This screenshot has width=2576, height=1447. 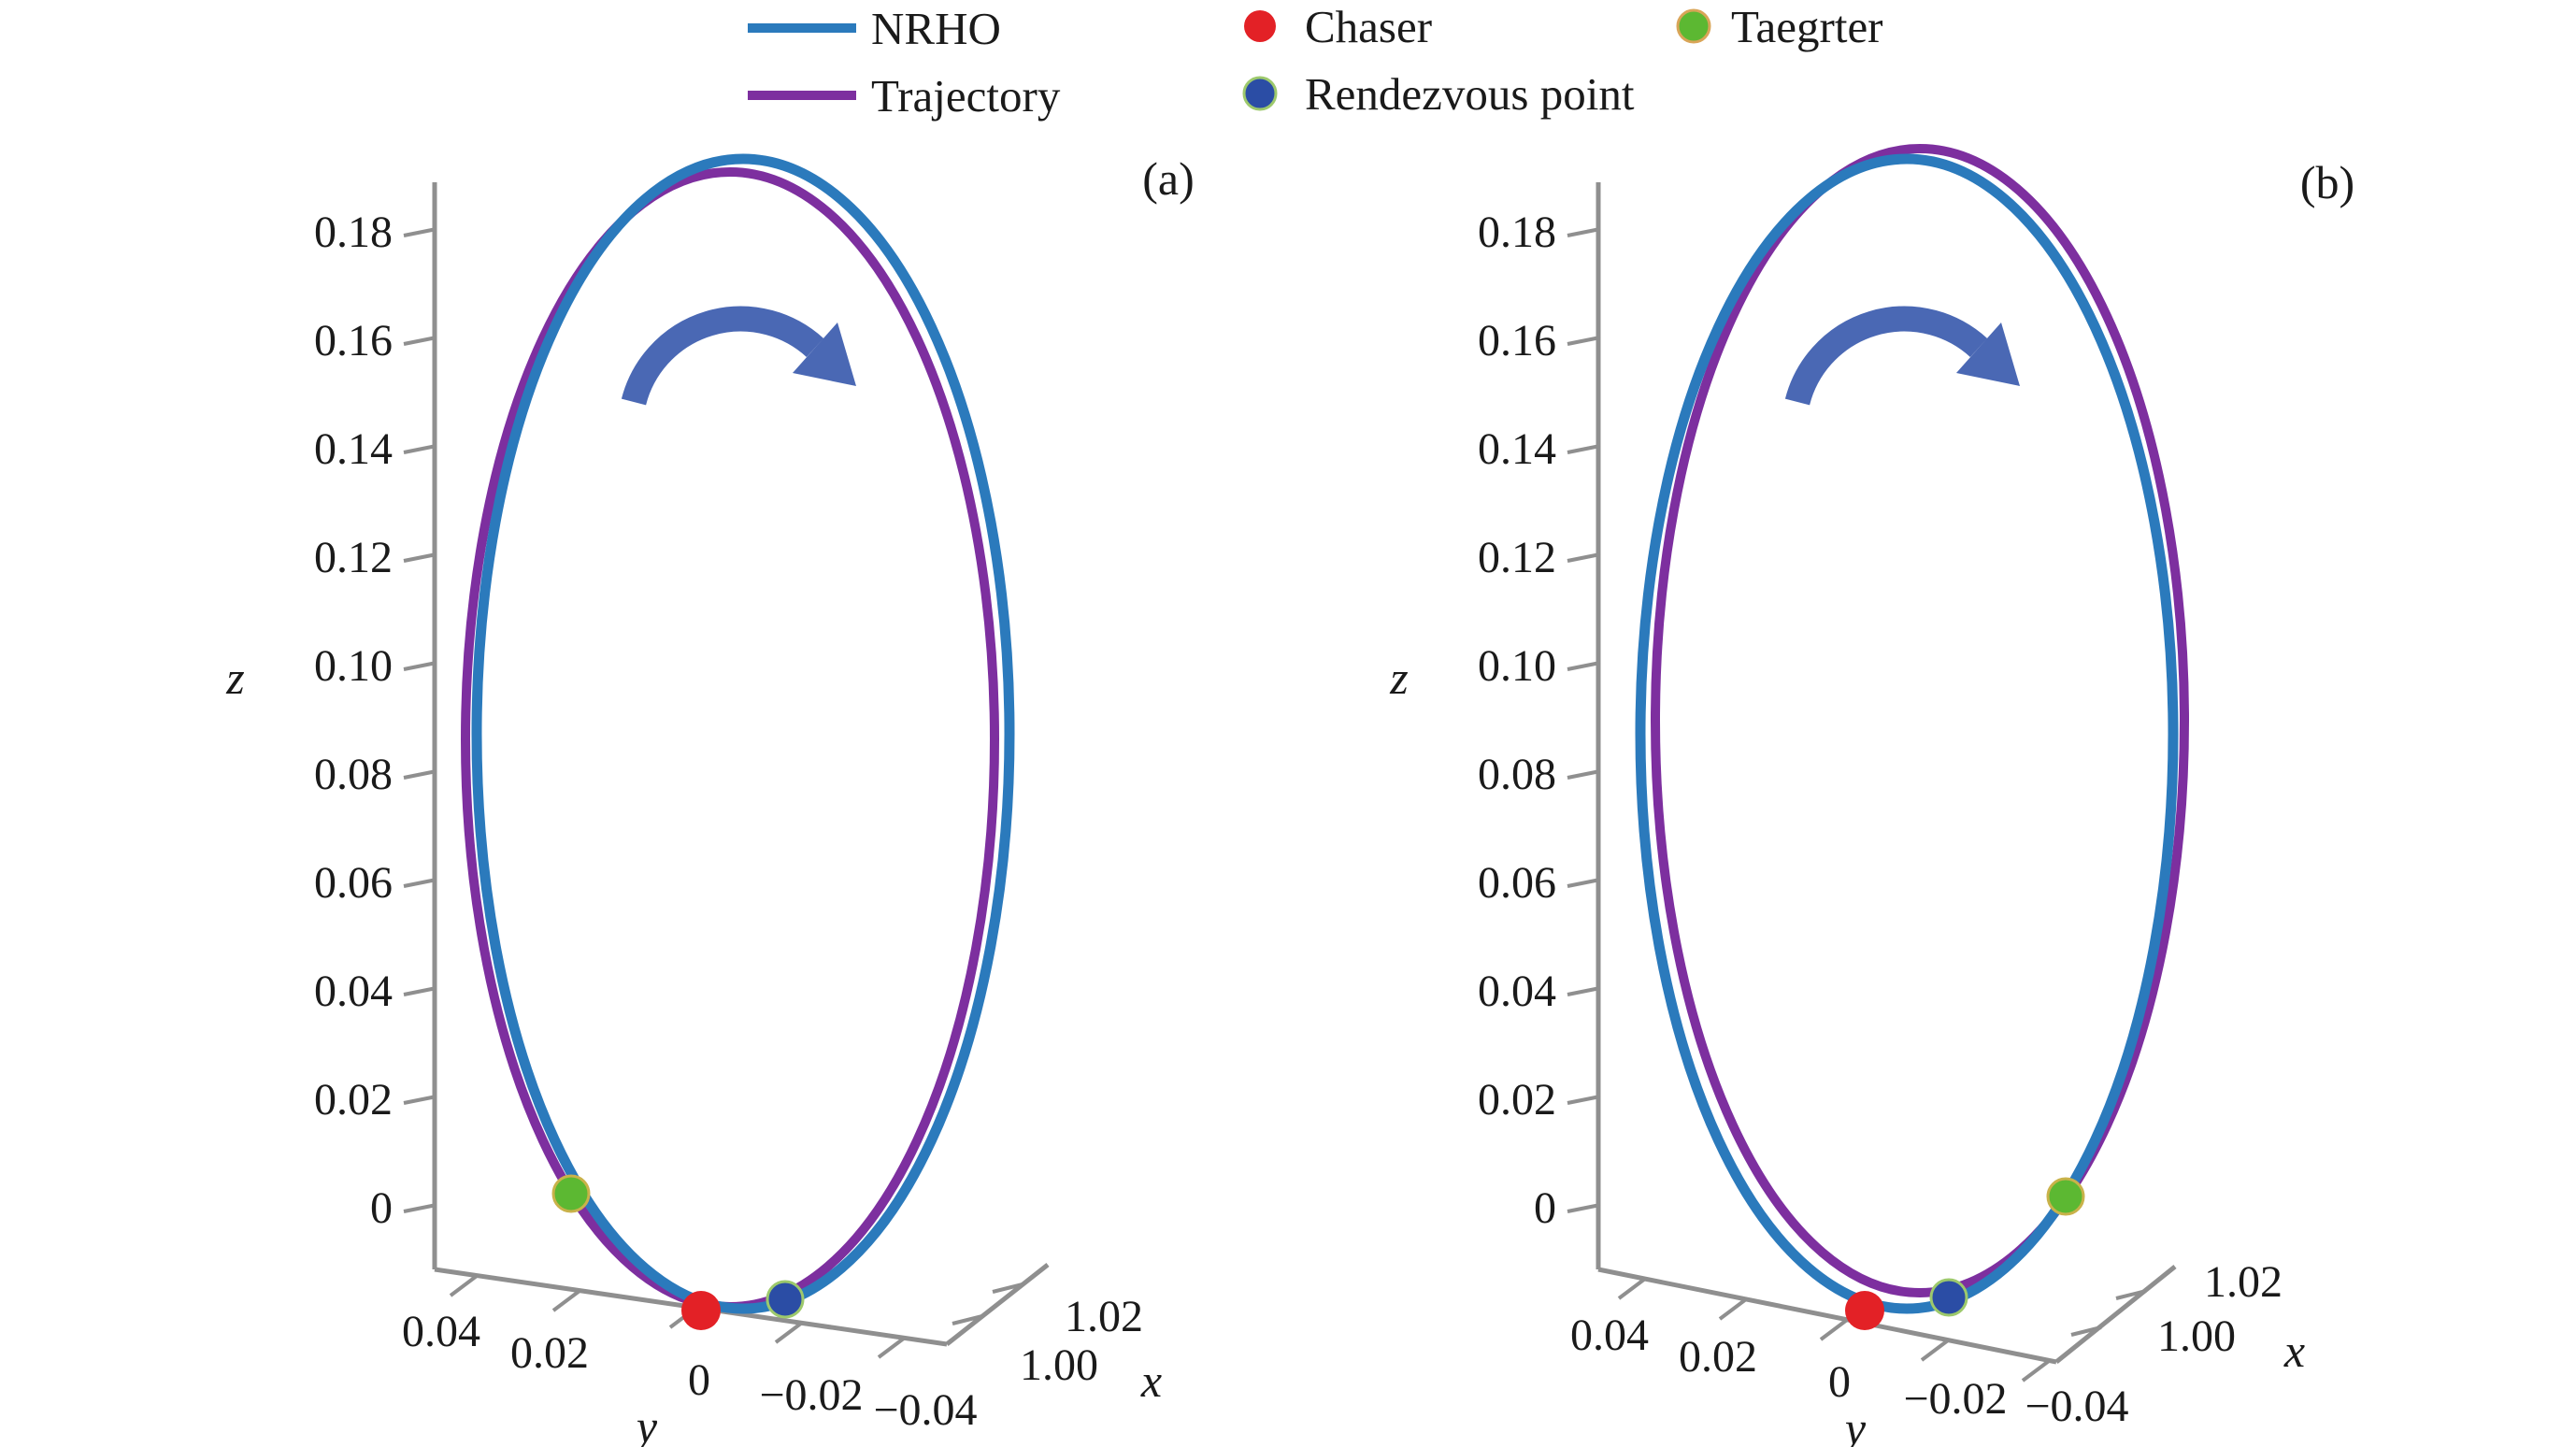 I want to click on rendezvous-marker, so click(x=1948, y=1297).